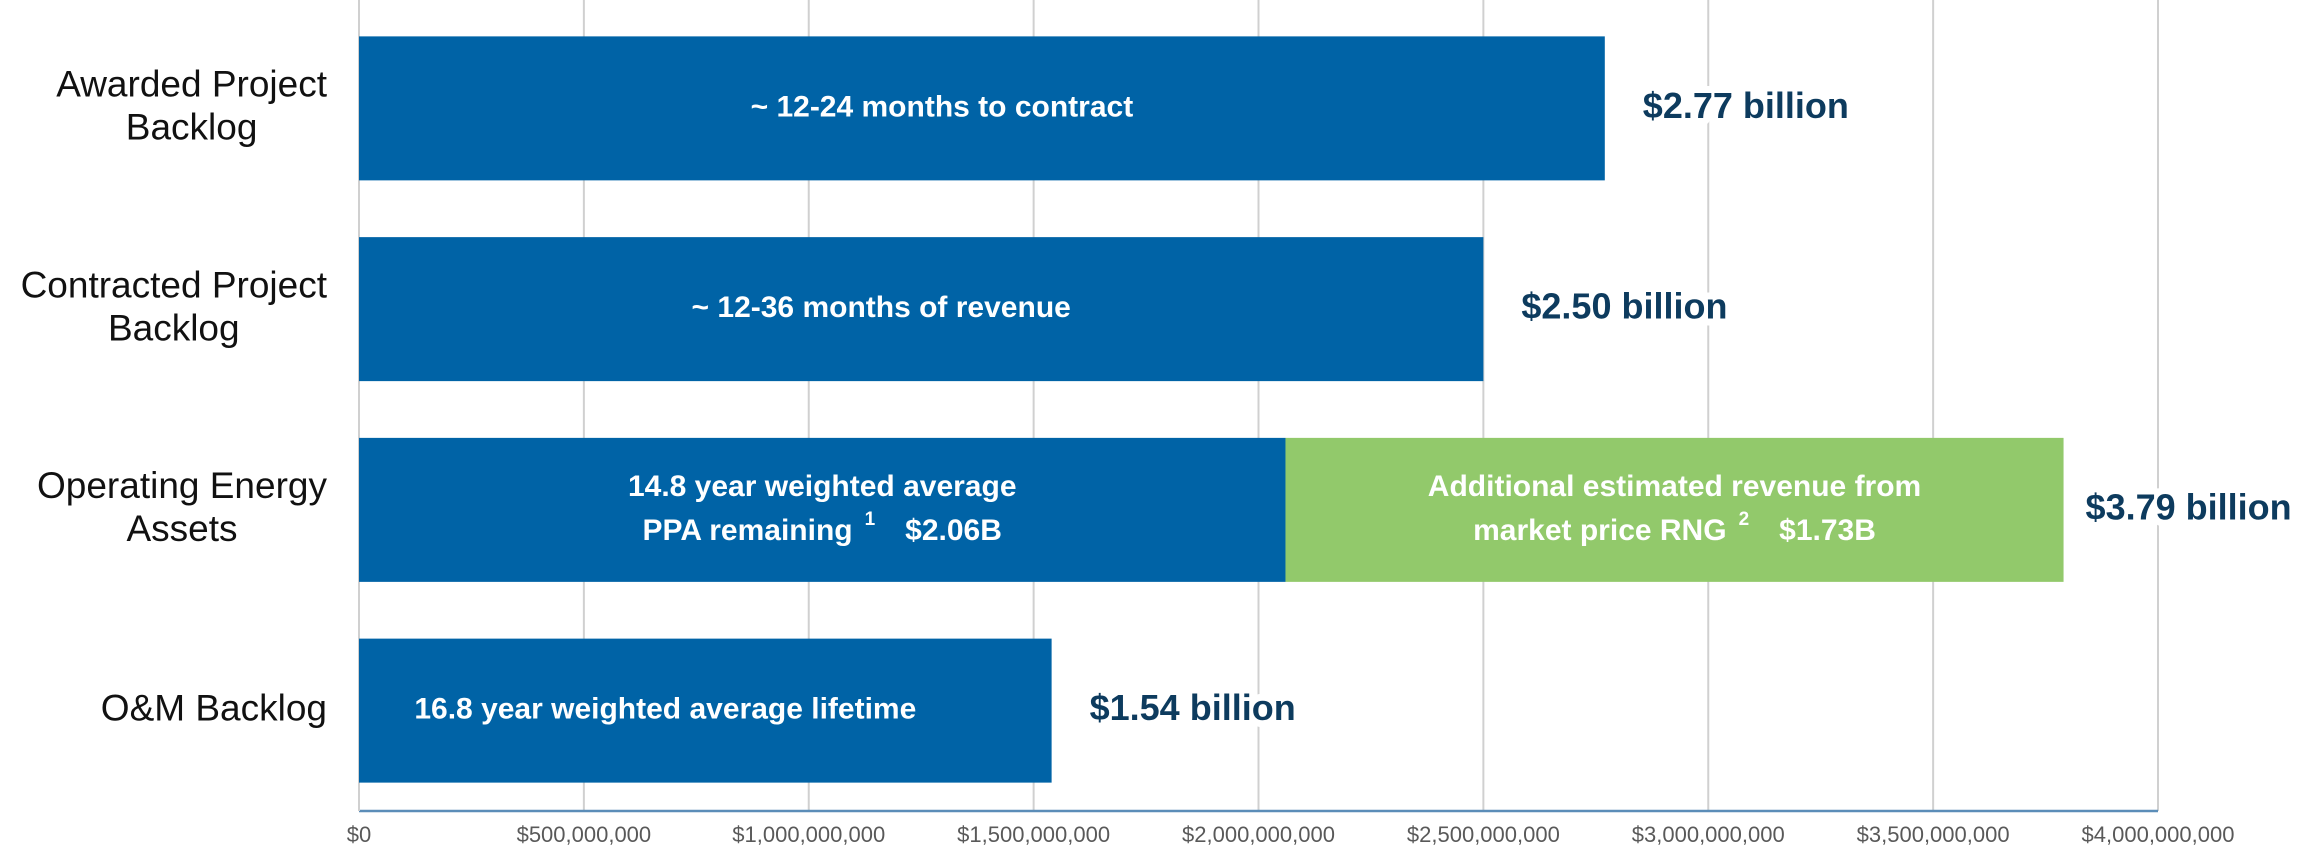 The width and height of the screenshot is (2308, 845). What do you see at coordinates (1193, 707) in the screenshot?
I see `value-label: $1.54 billion` at bounding box center [1193, 707].